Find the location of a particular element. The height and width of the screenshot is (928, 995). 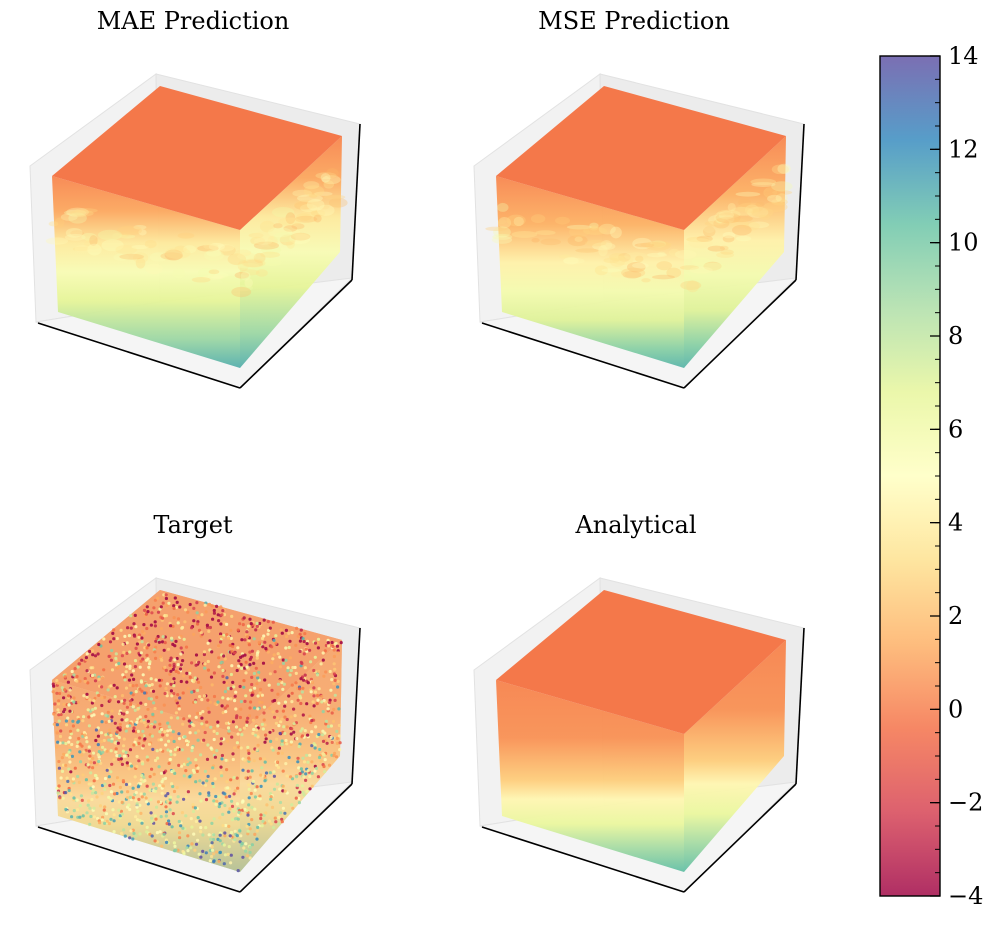

panel-title: MSE Prediction is located at coordinates (634, 21).